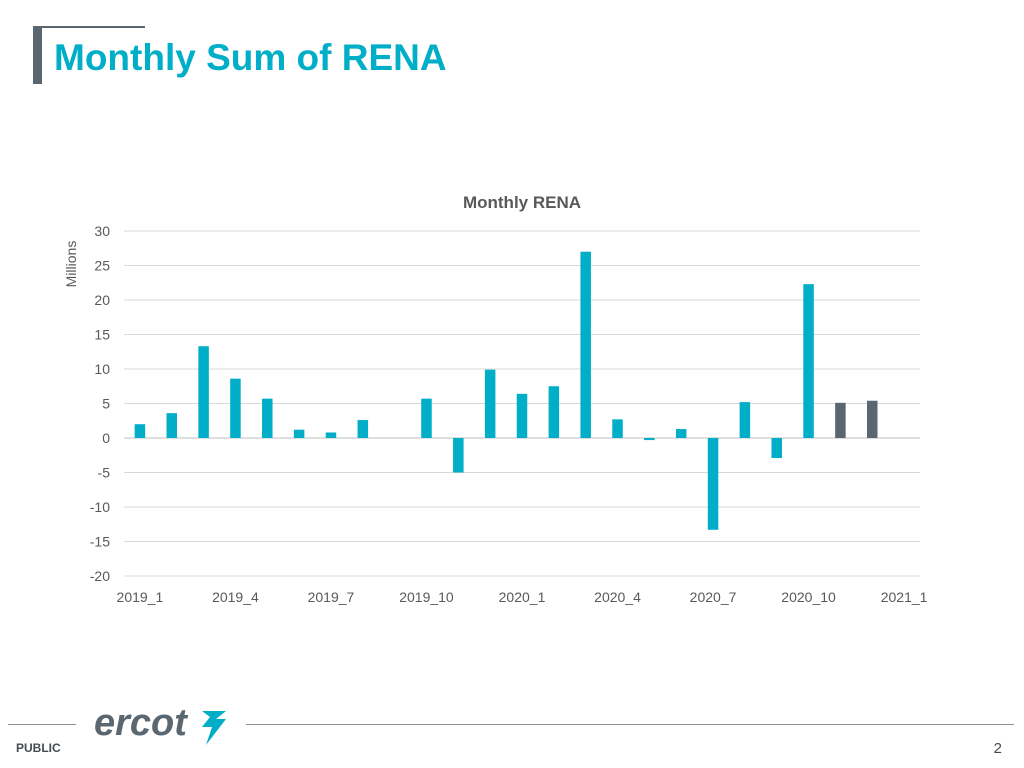  What do you see at coordinates (102, 266) in the screenshot?
I see `y-tick-label: 25` at bounding box center [102, 266].